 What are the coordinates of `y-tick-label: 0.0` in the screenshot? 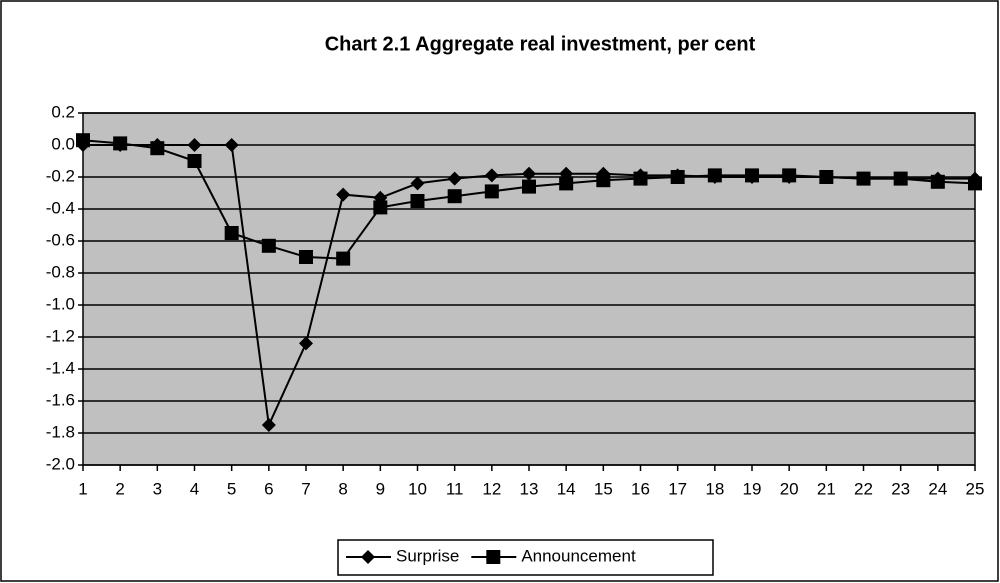 It's located at (63, 143).